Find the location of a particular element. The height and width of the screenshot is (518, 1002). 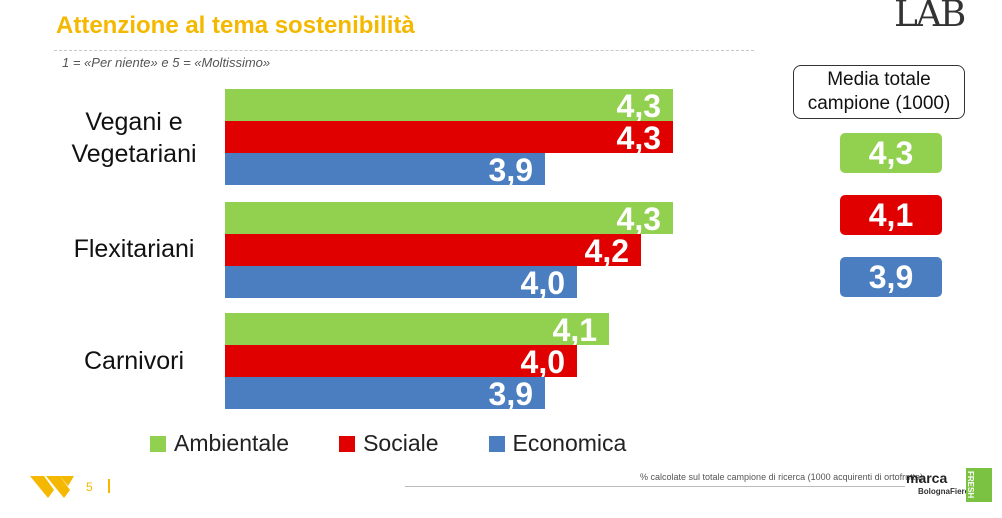

partner-logo-sub: BolognaFiere is located at coordinates (944, 491).